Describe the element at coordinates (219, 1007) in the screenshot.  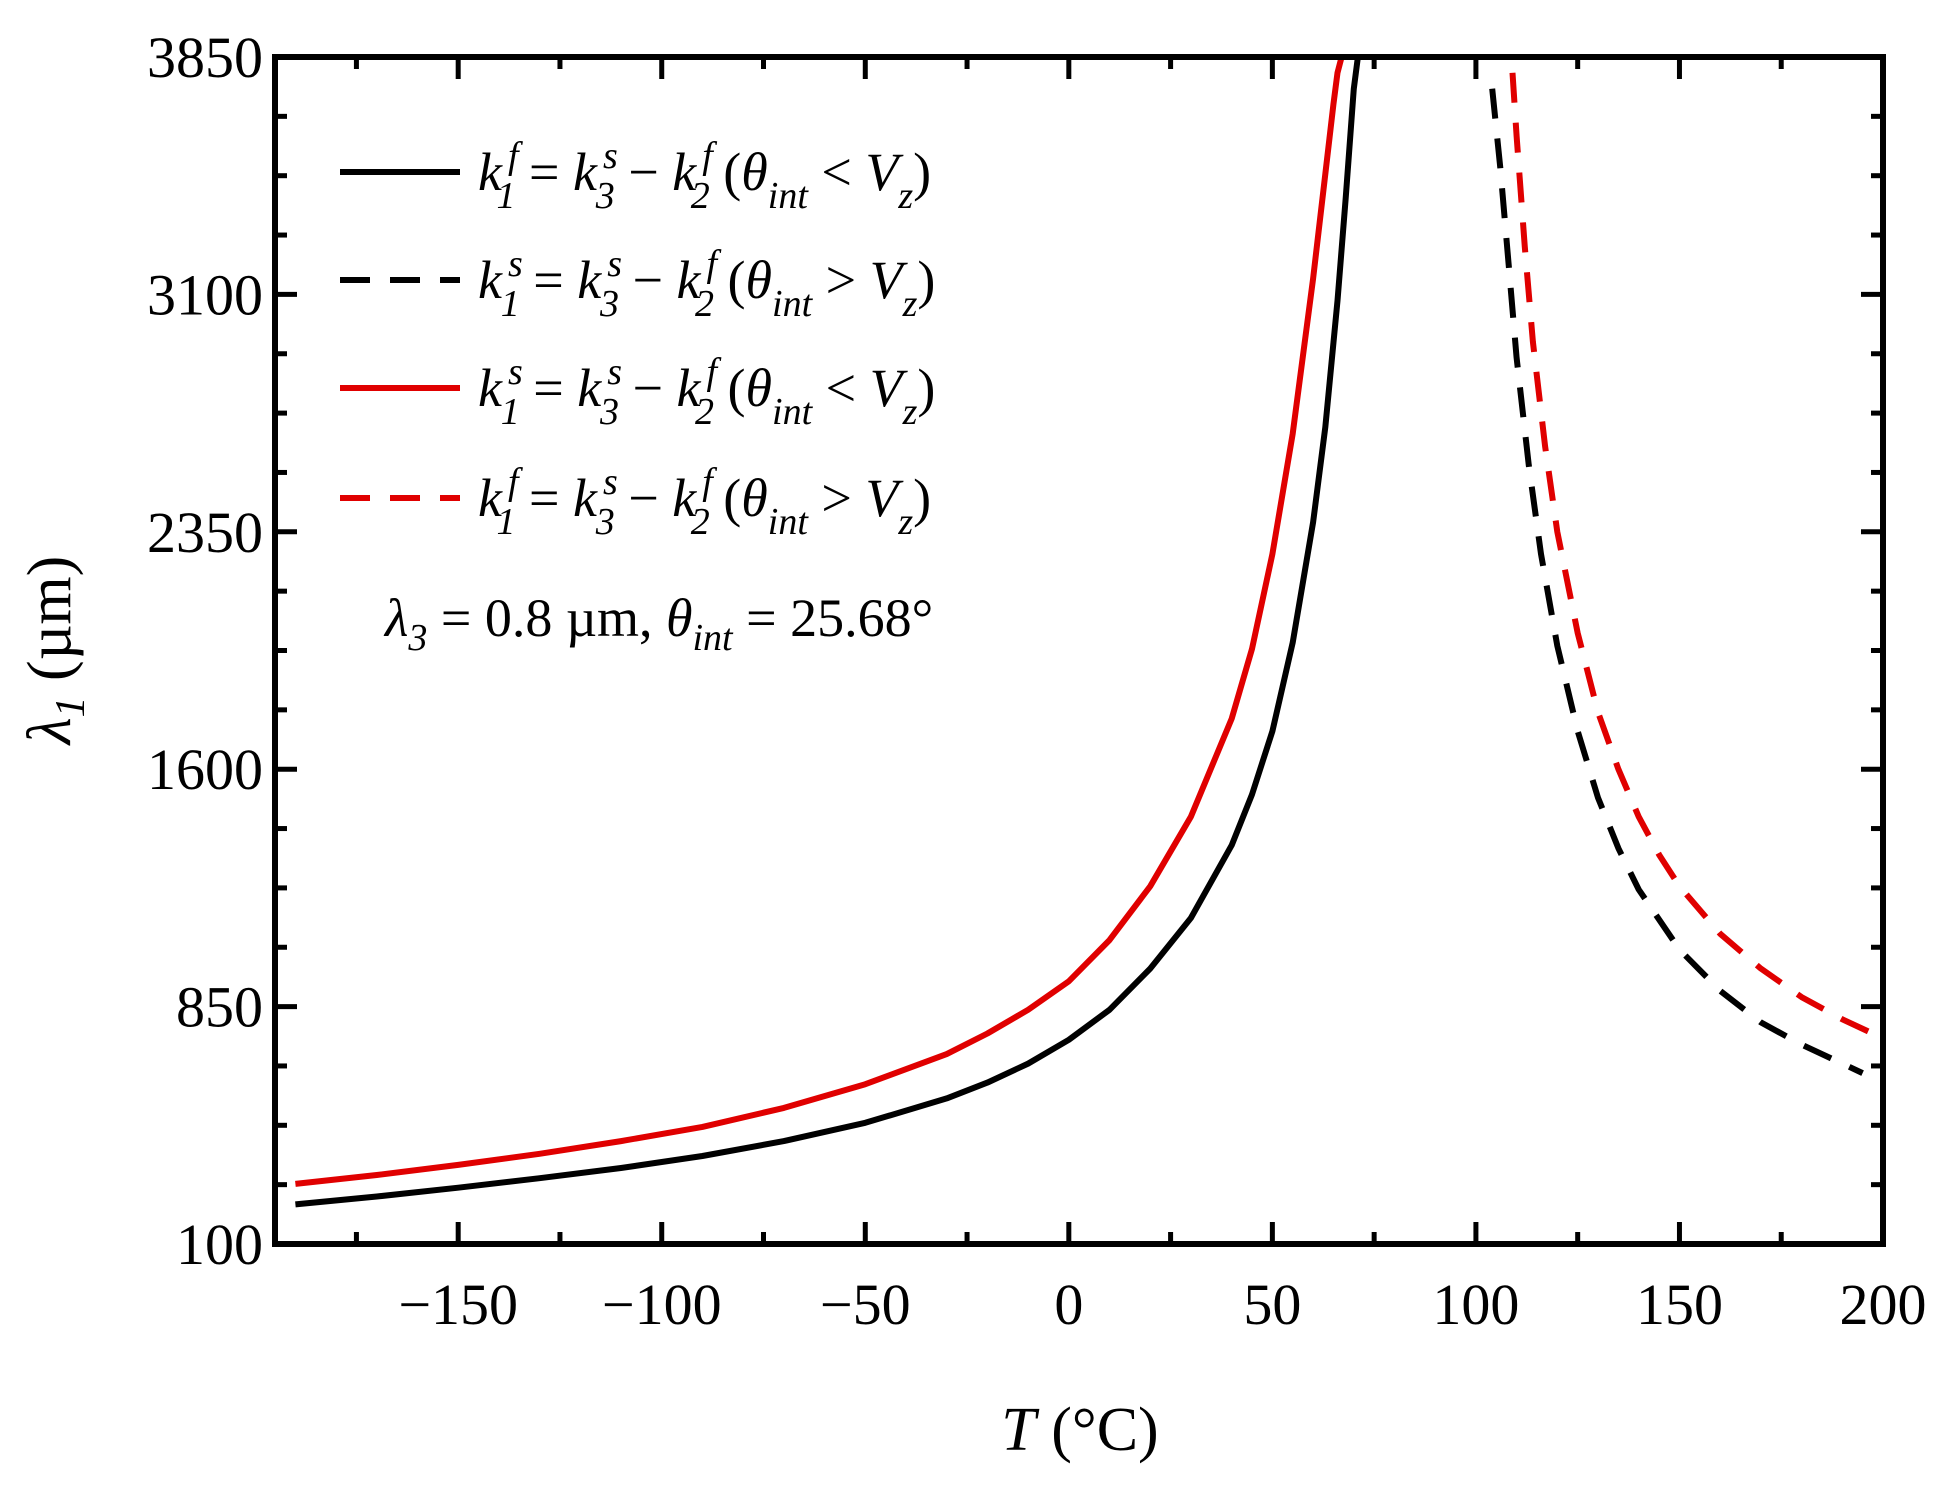
I see `y-tick-label: 850` at that location.